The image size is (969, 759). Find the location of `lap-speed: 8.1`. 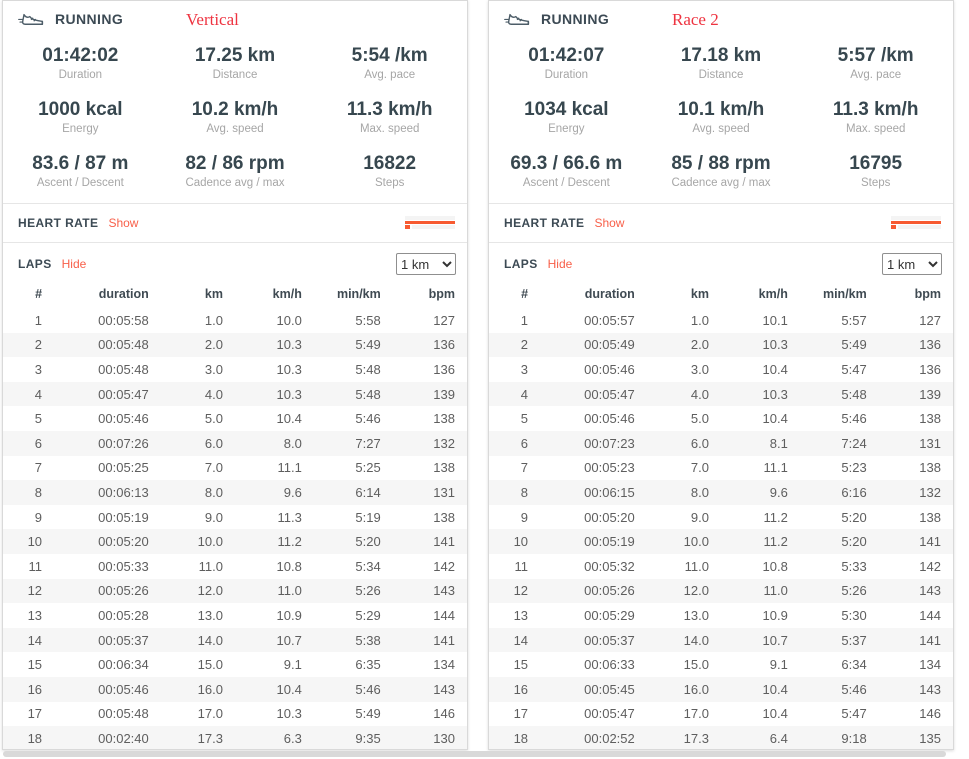

lap-speed: 8.1 is located at coordinates (778, 443).